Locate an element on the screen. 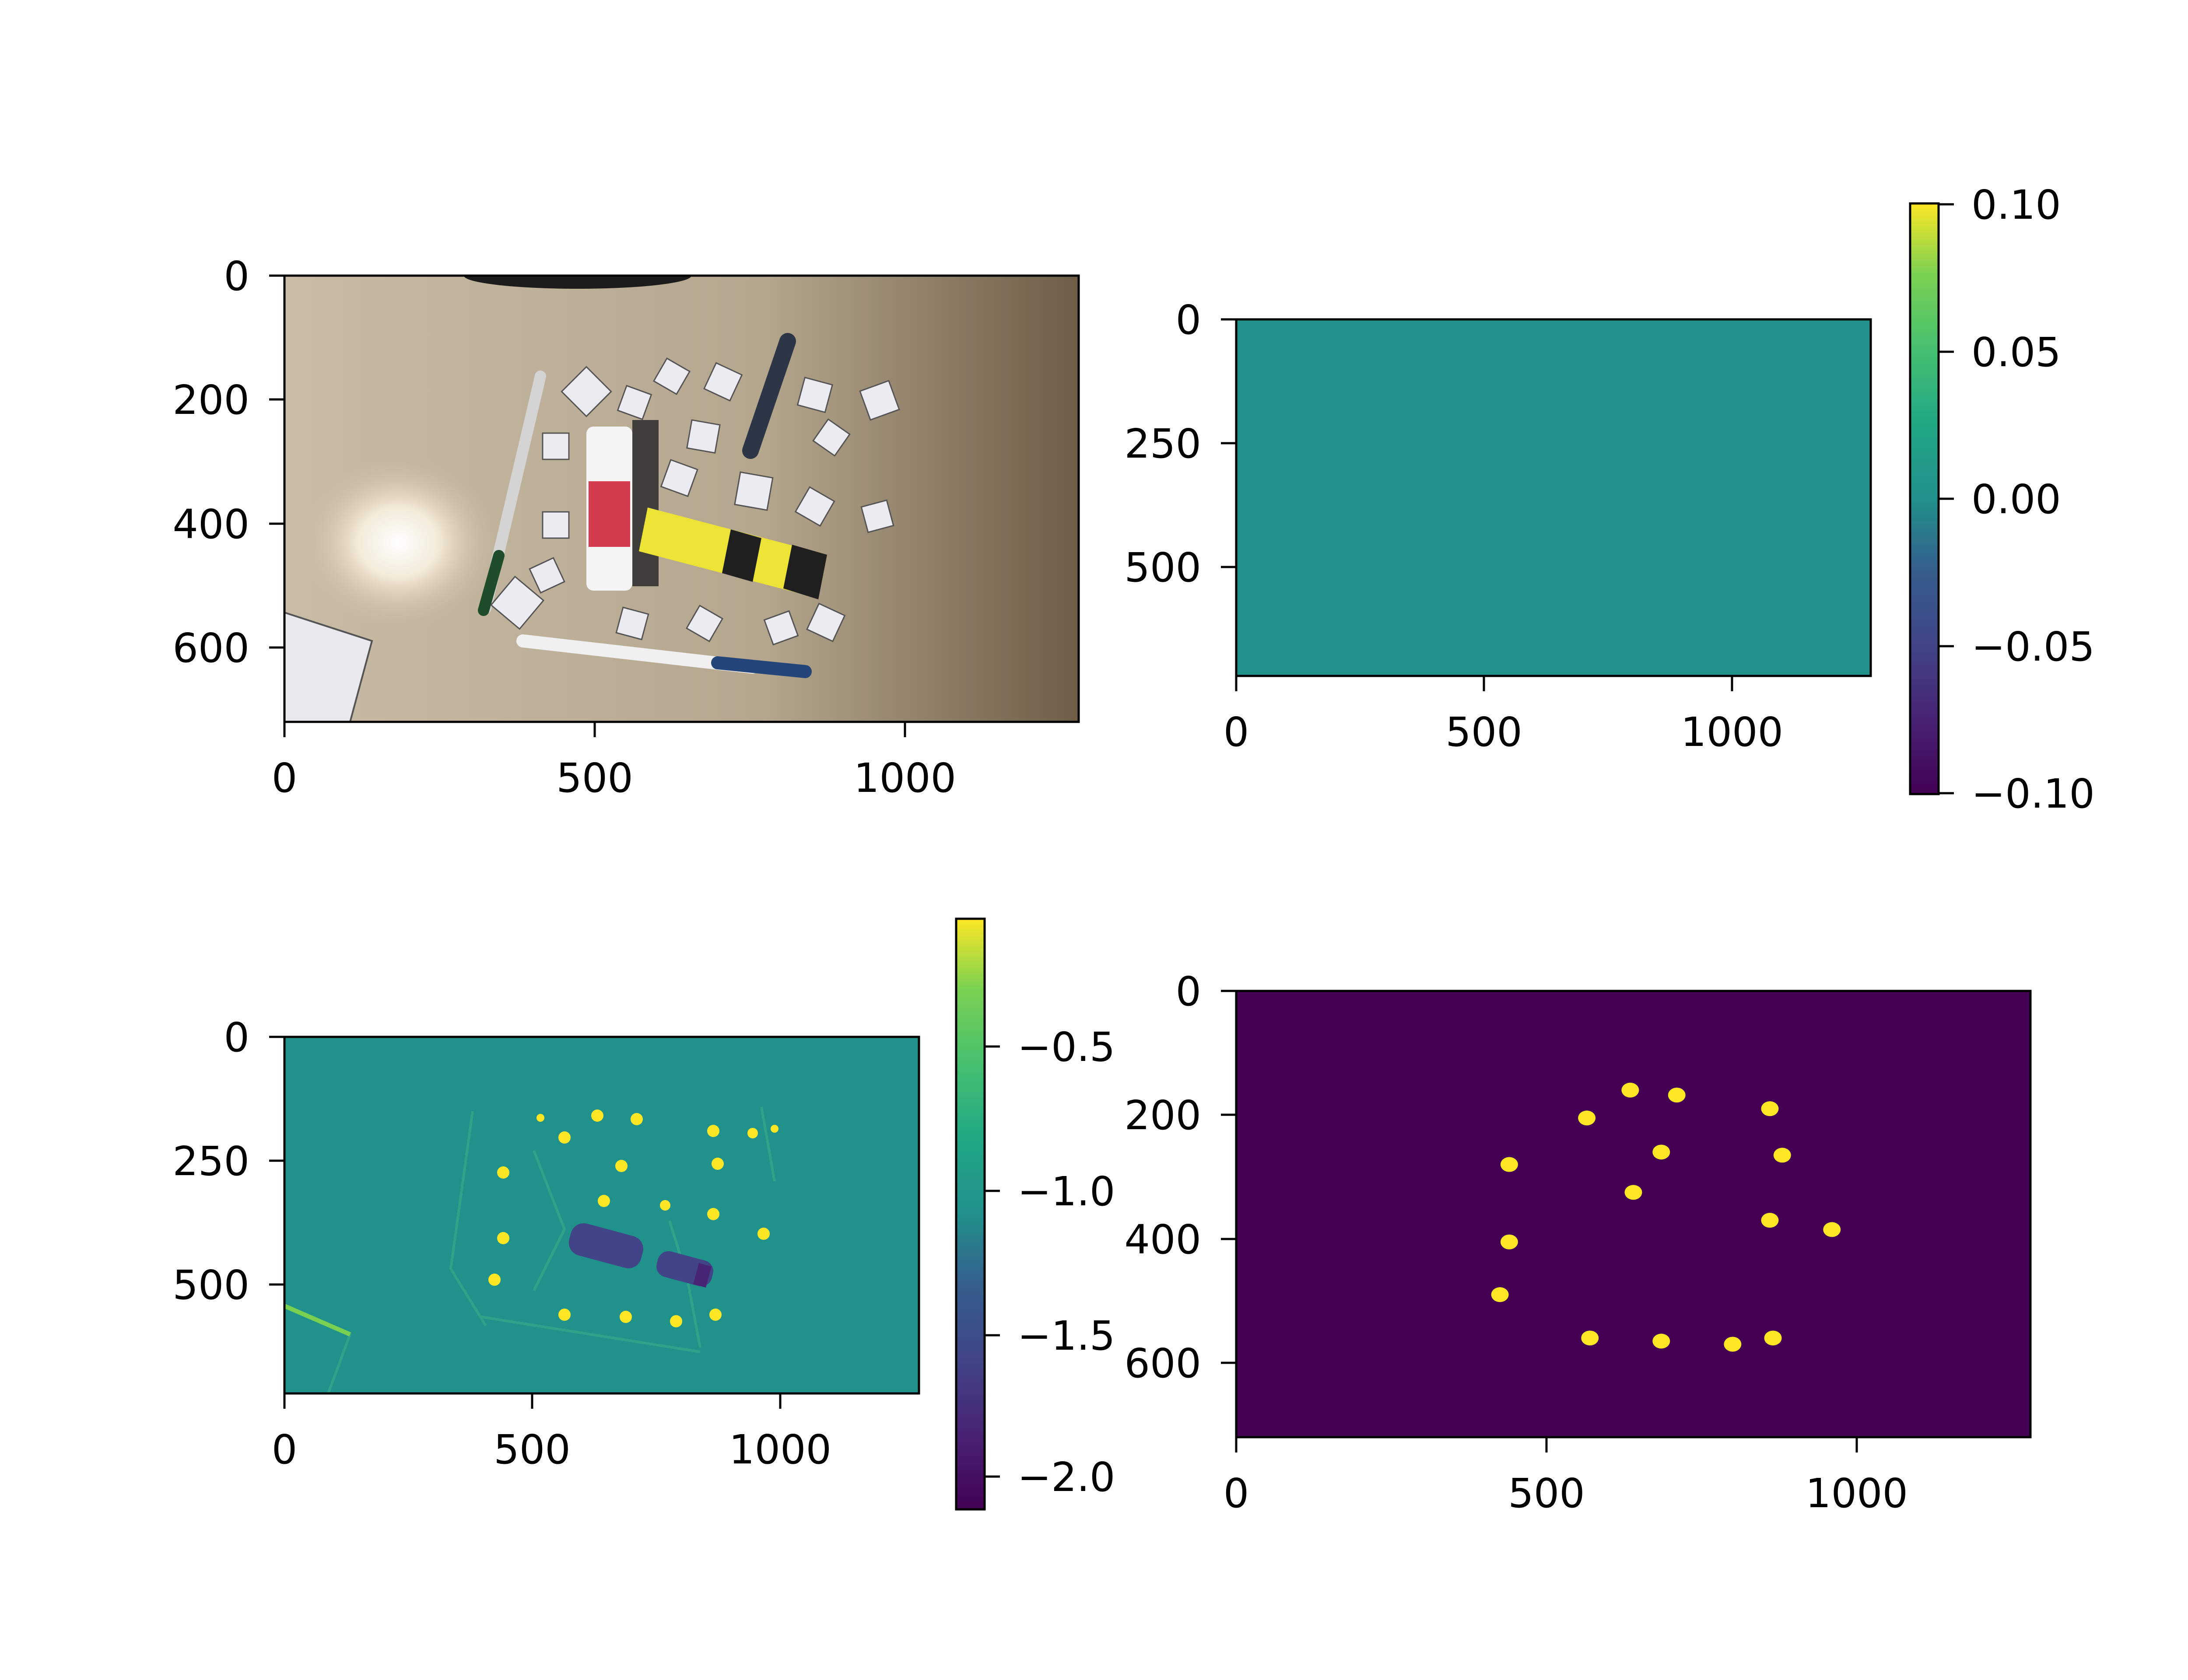 Image resolution: width=2188 pixels, height=1680 pixels. uniform-y-axis: 0 250 500 is located at coordinates (1180, 444).